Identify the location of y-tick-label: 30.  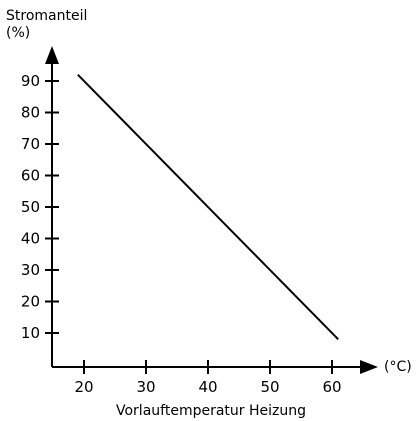
(30, 270).